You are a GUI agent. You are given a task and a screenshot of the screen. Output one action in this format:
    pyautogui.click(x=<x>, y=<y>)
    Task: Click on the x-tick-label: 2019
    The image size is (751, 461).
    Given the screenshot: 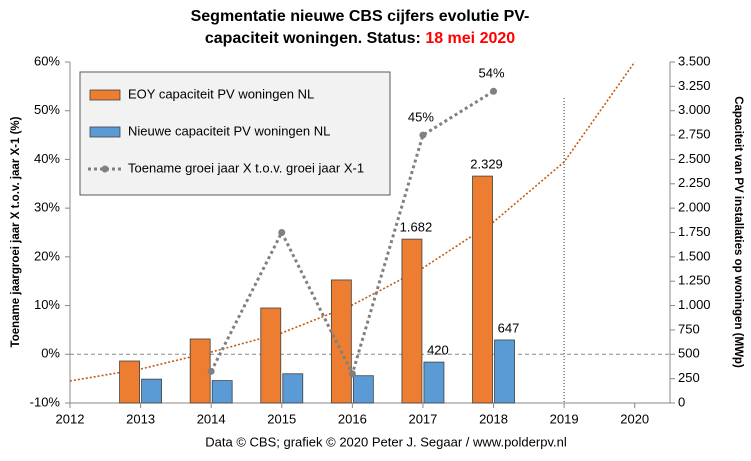 What is the action you would take?
    pyautogui.click(x=564, y=418)
    